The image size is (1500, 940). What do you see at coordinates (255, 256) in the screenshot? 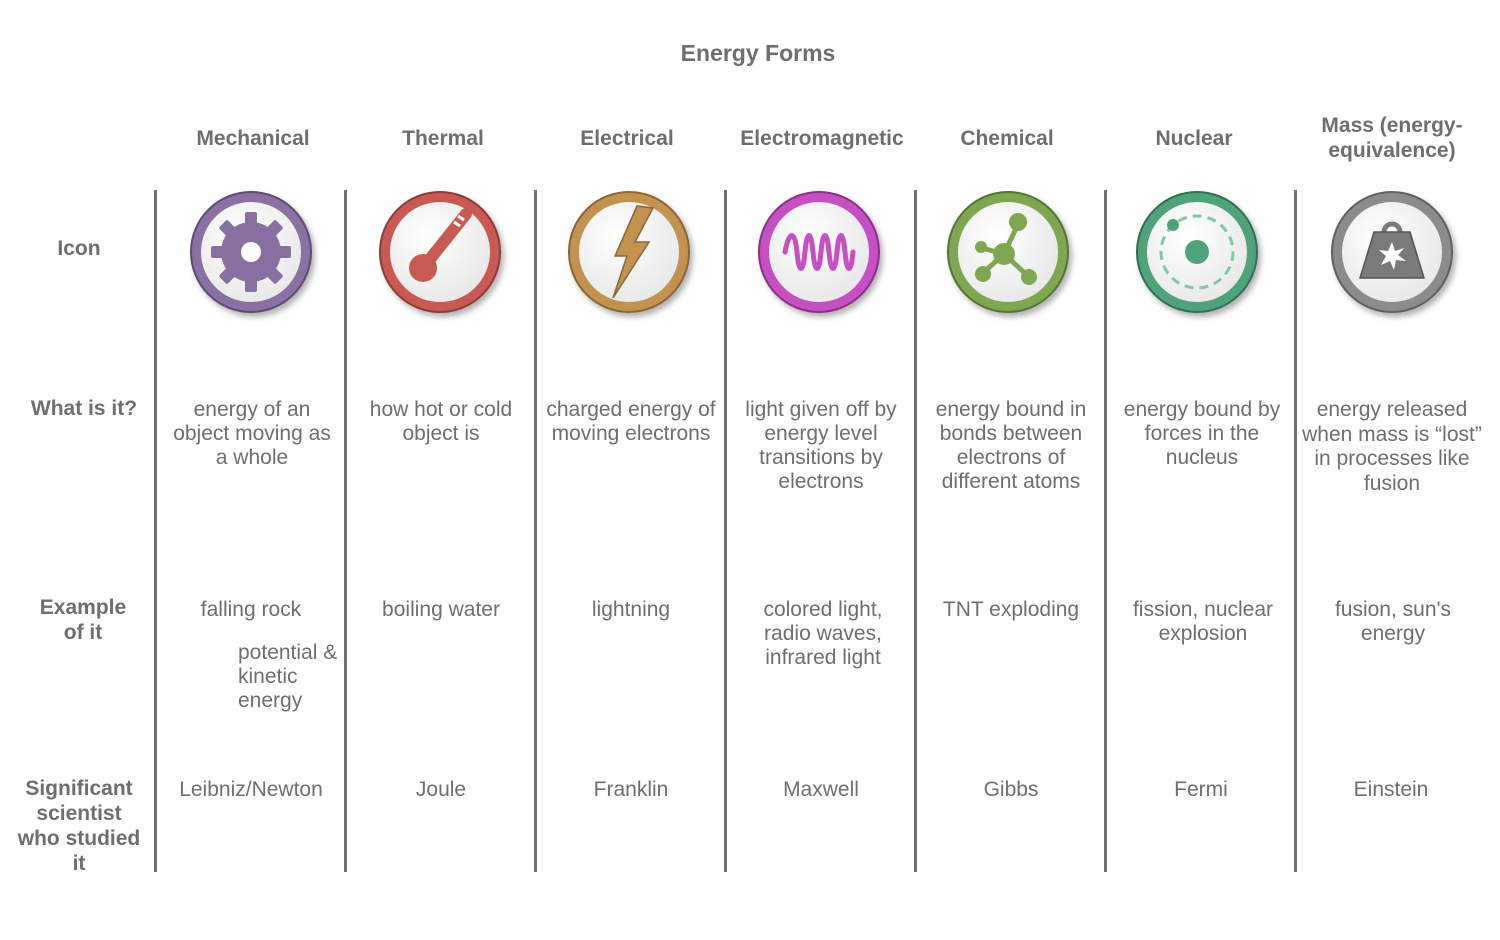
I see `gear-icon` at bounding box center [255, 256].